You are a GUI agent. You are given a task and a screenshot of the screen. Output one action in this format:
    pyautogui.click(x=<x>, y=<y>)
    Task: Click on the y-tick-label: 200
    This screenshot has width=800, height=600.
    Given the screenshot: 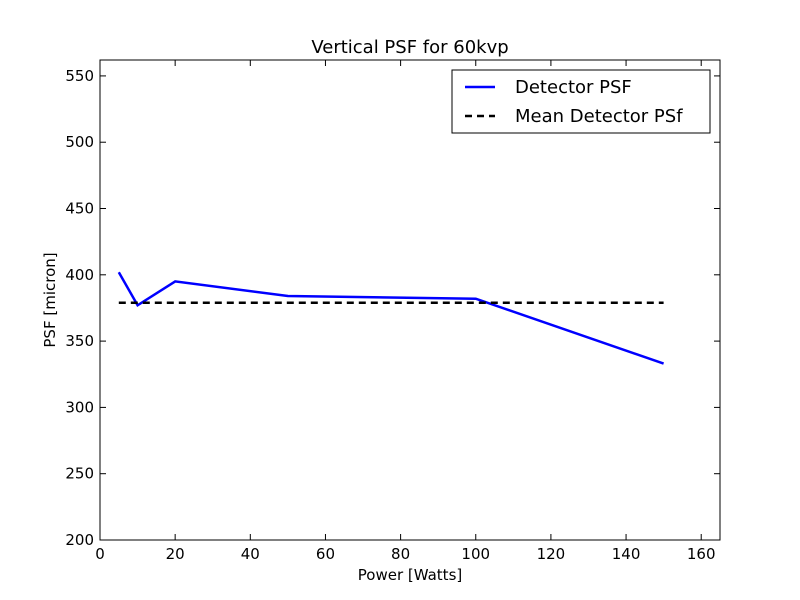 What is the action you would take?
    pyautogui.click(x=79, y=540)
    